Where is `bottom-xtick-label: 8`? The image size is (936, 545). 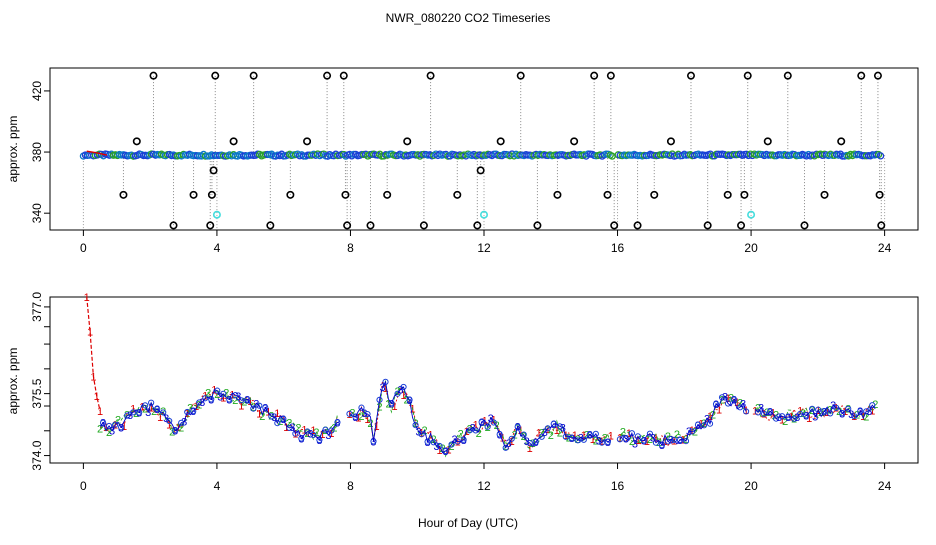 bottom-xtick-label: 8 is located at coordinates (350, 486).